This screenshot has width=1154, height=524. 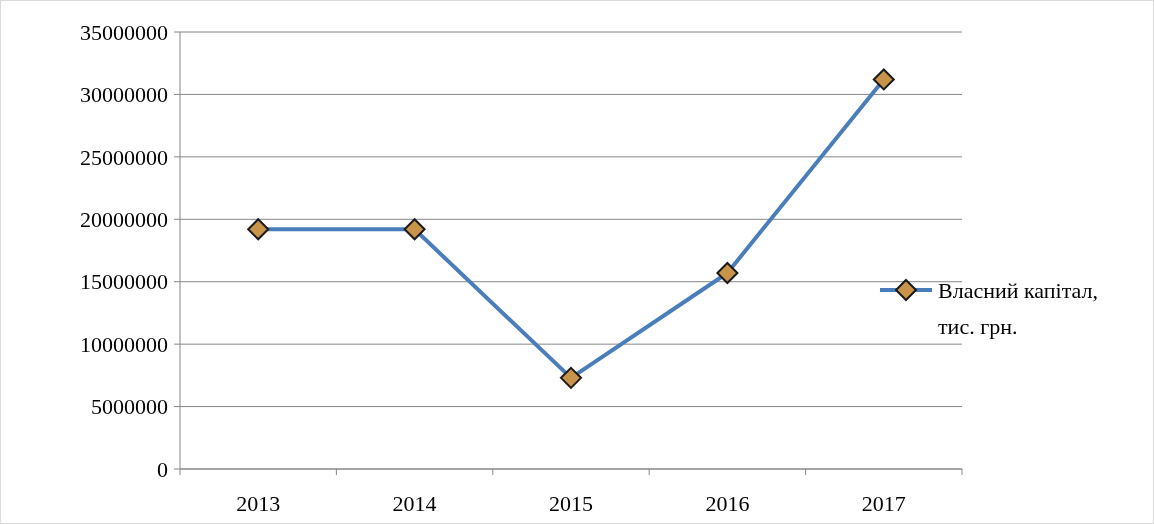 What do you see at coordinates (258, 503) in the screenshot?
I see `x-tick-label: 2013` at bounding box center [258, 503].